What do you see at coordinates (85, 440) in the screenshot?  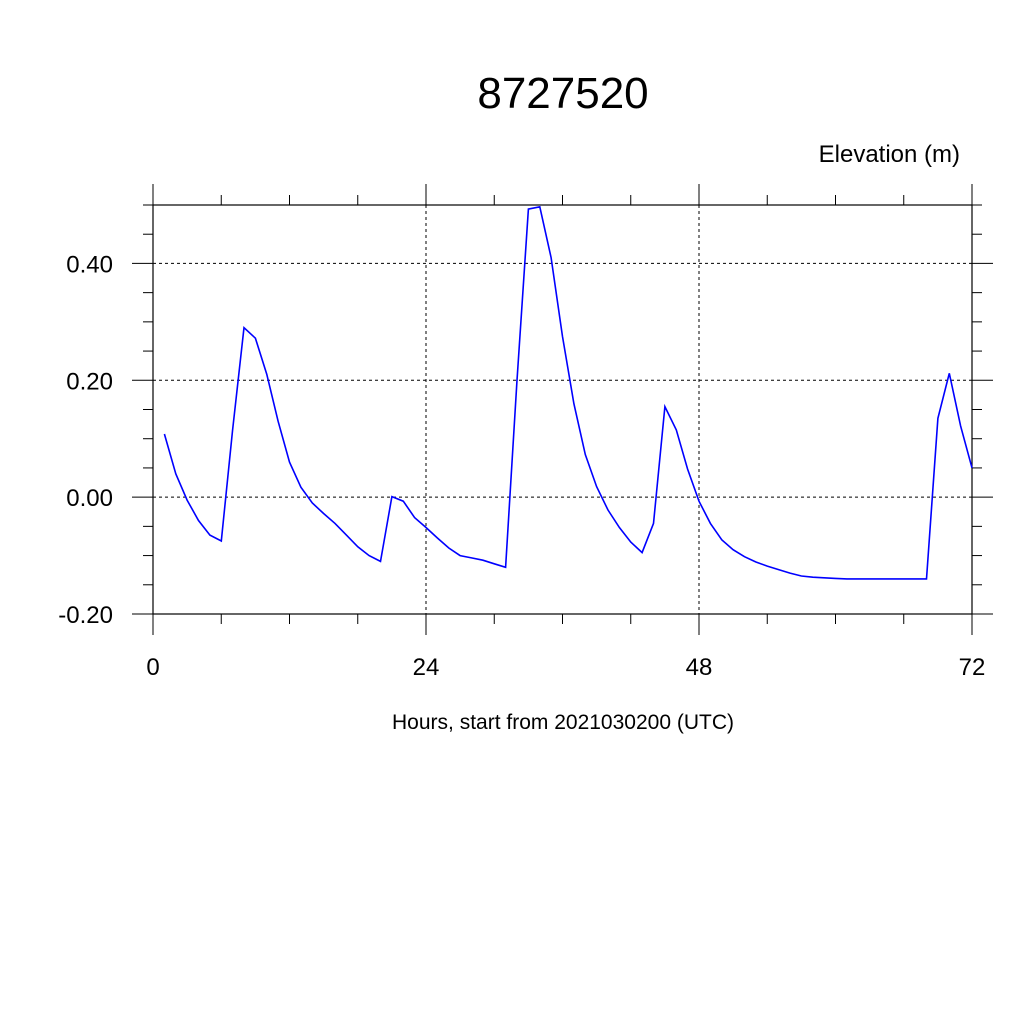 I see `y-tick-labels: -0.20 0.00 0.20 0.40` at bounding box center [85, 440].